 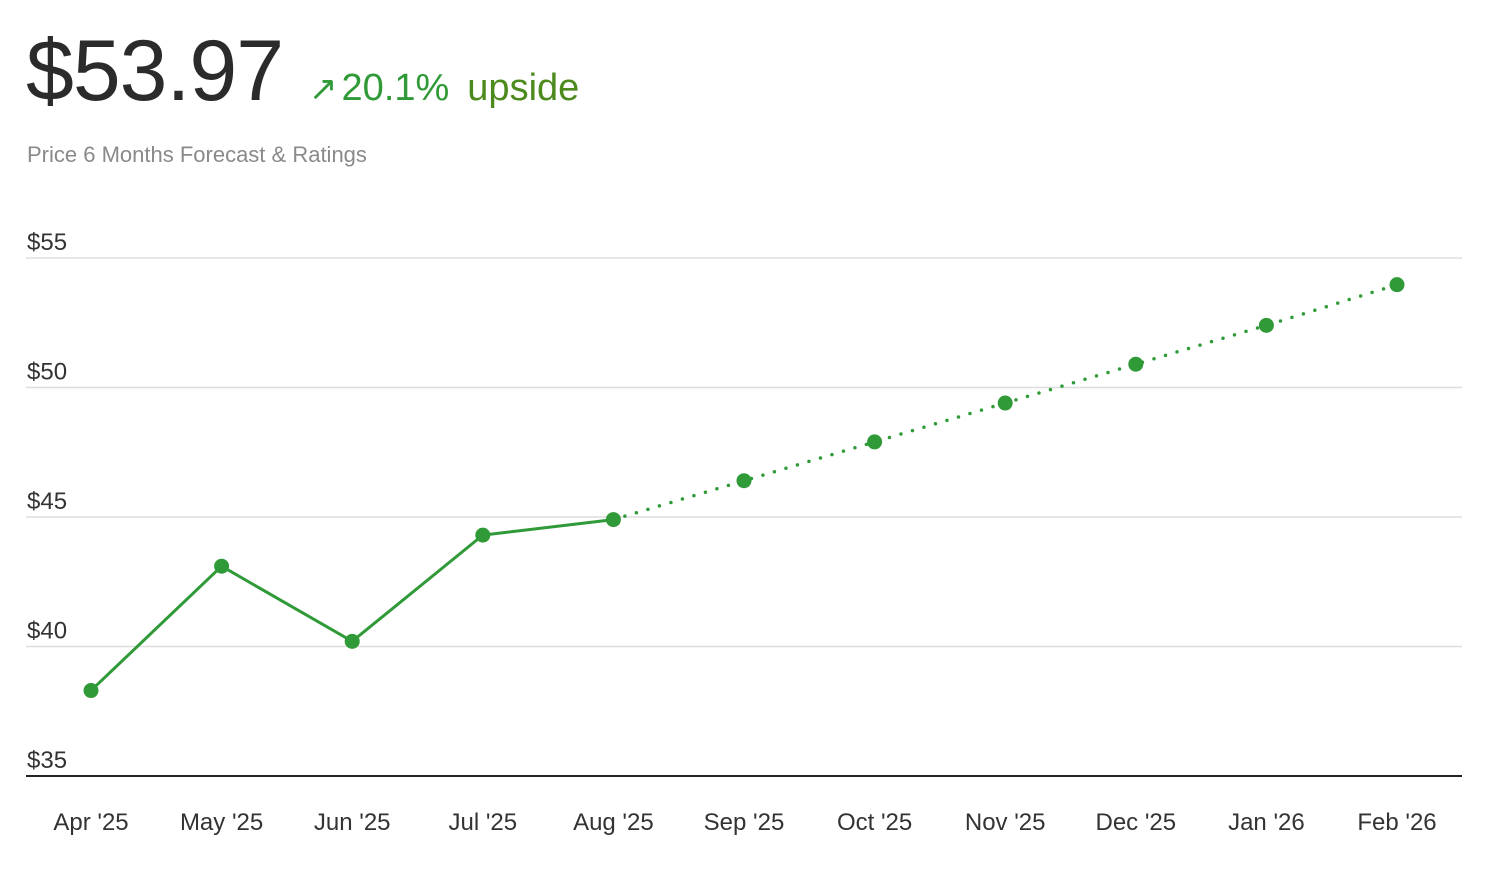 I want to click on x-tick-label: Feb '26, so click(x=1396, y=822).